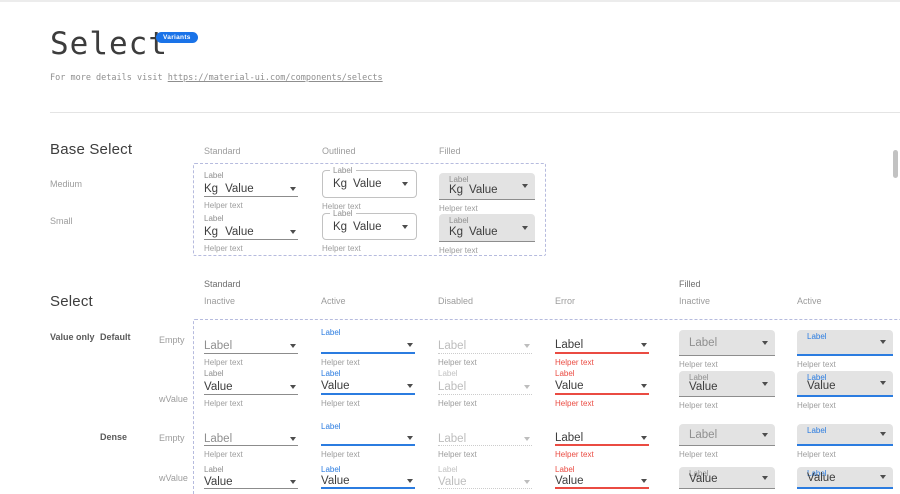 Image resolution: width=900 pixels, height=494 pixels. Describe the element at coordinates (220, 301) in the screenshot. I see `column-header-inactive-0: Inactive` at that location.